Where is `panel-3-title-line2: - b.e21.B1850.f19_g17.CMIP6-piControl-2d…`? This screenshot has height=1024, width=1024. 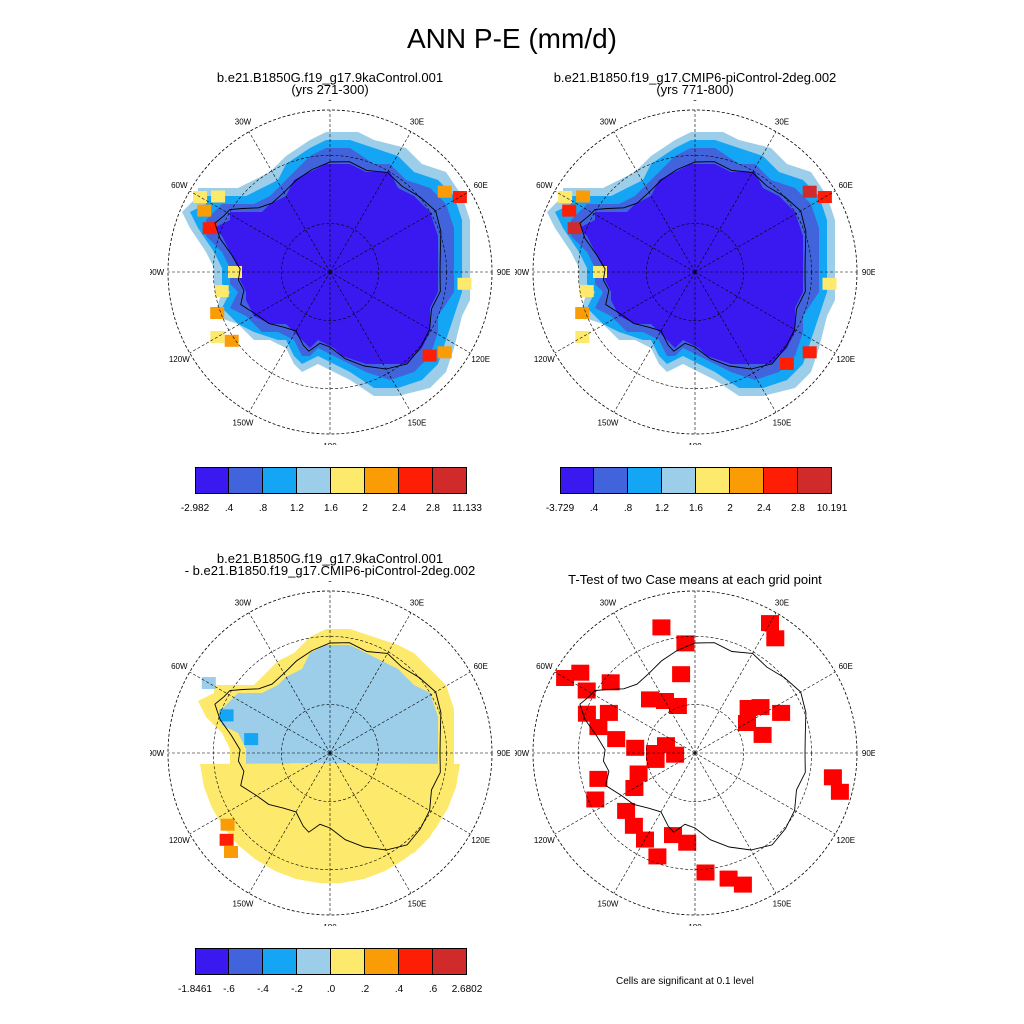
panel-3-title-line2: - b.e21.B1850.f19_g17.CMIP6-piControl-2d… is located at coordinates (330, 570).